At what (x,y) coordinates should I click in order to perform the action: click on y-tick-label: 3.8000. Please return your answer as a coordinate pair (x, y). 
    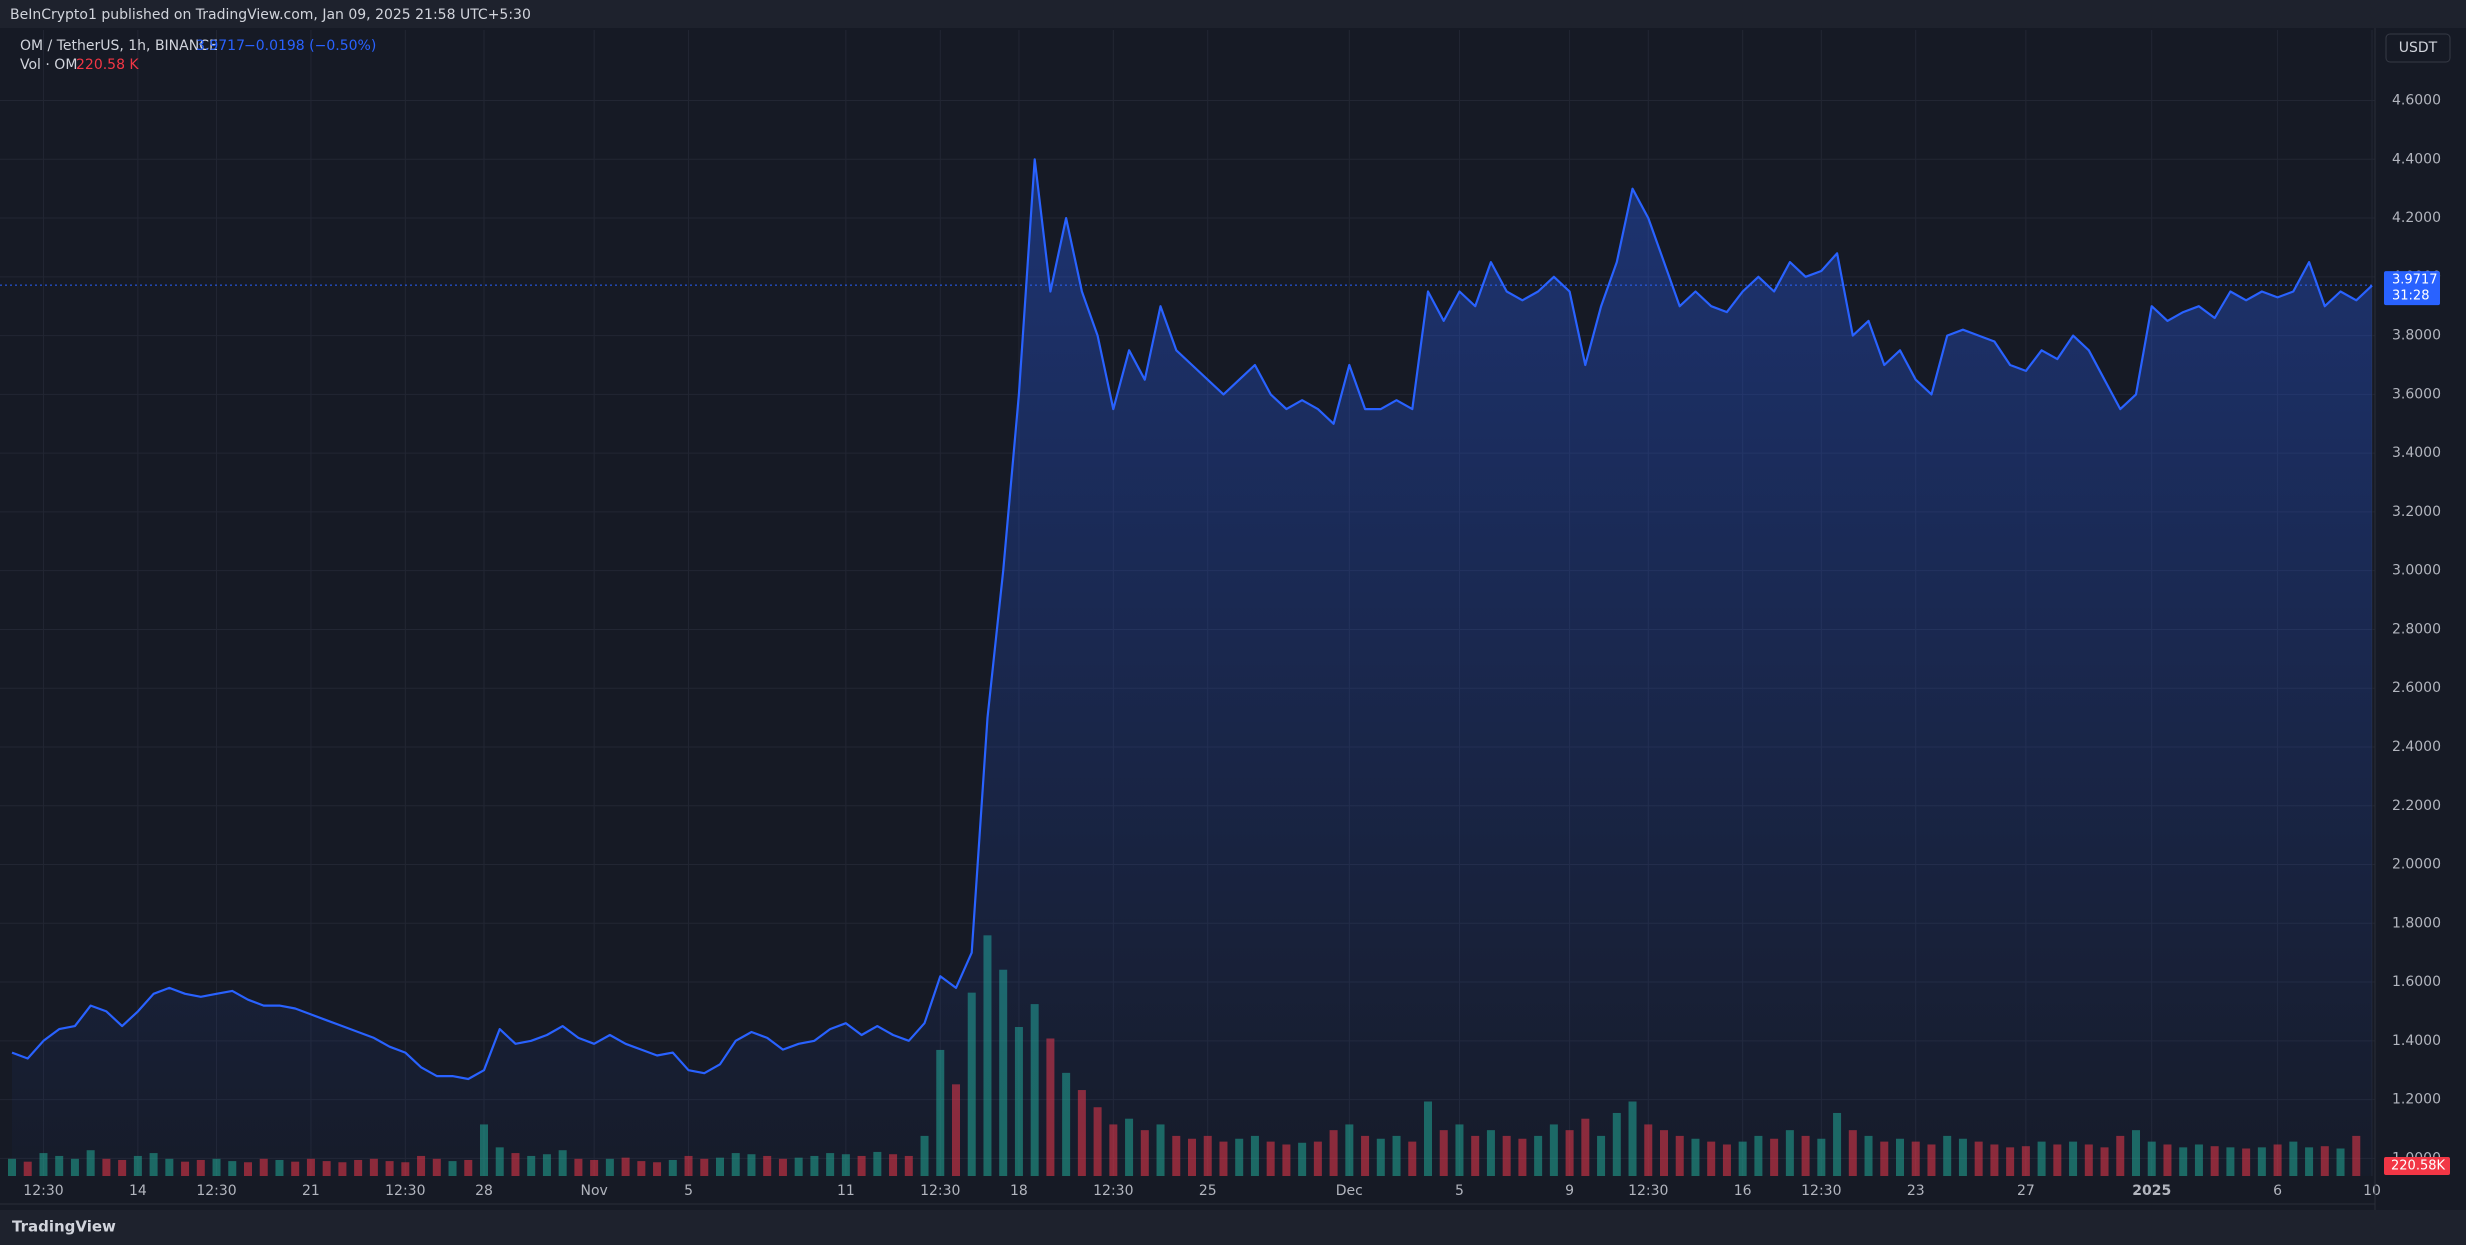
    Looking at the image, I should click on (2416, 336).